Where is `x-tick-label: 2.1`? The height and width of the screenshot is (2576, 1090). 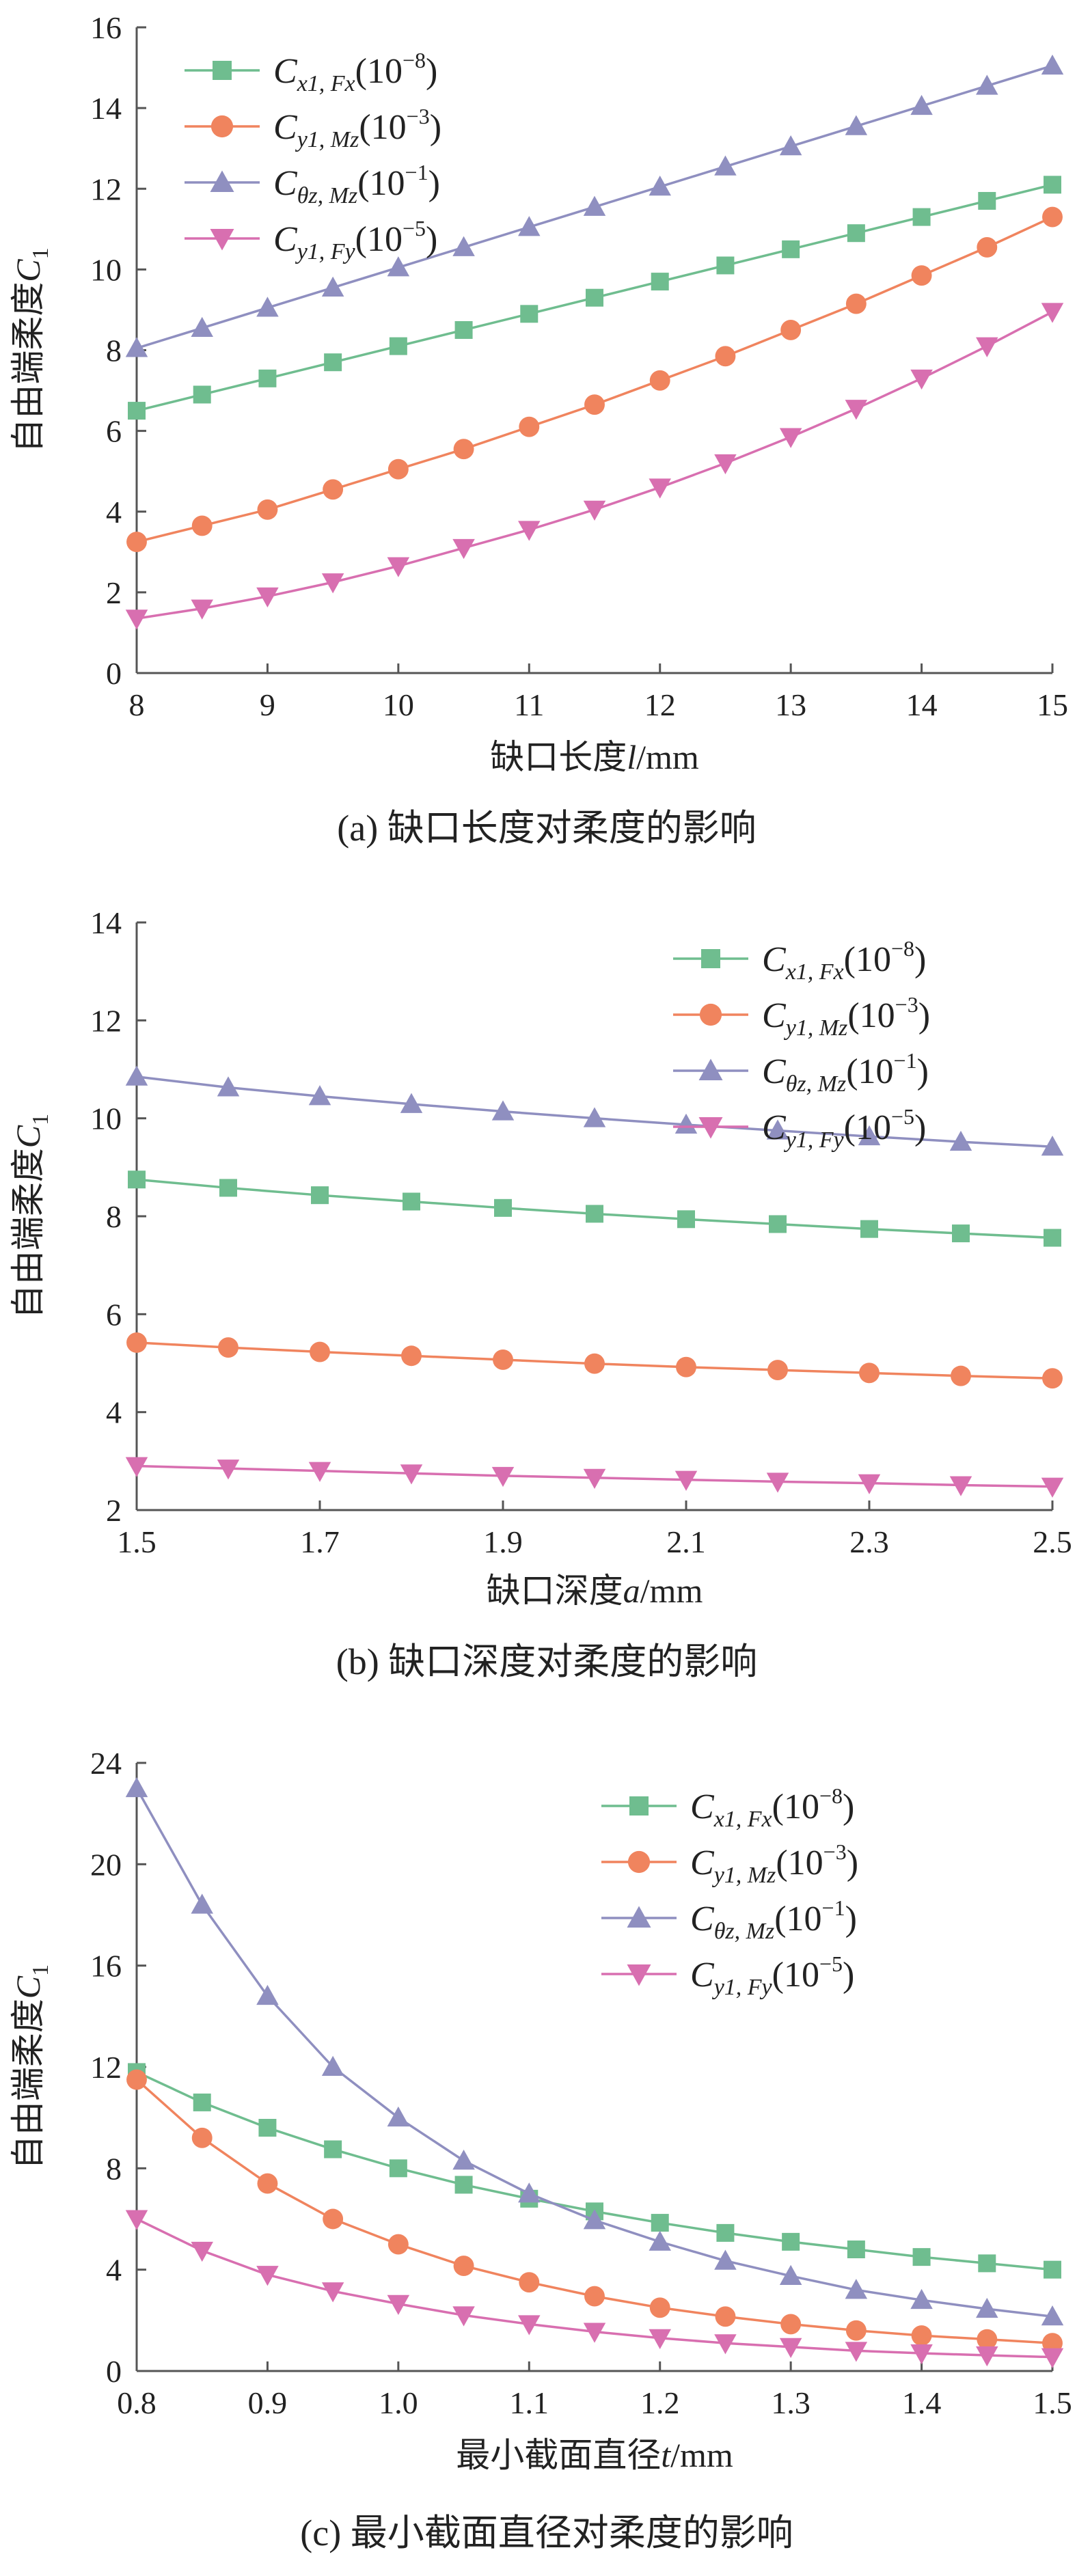 x-tick-label: 2.1 is located at coordinates (686, 1542).